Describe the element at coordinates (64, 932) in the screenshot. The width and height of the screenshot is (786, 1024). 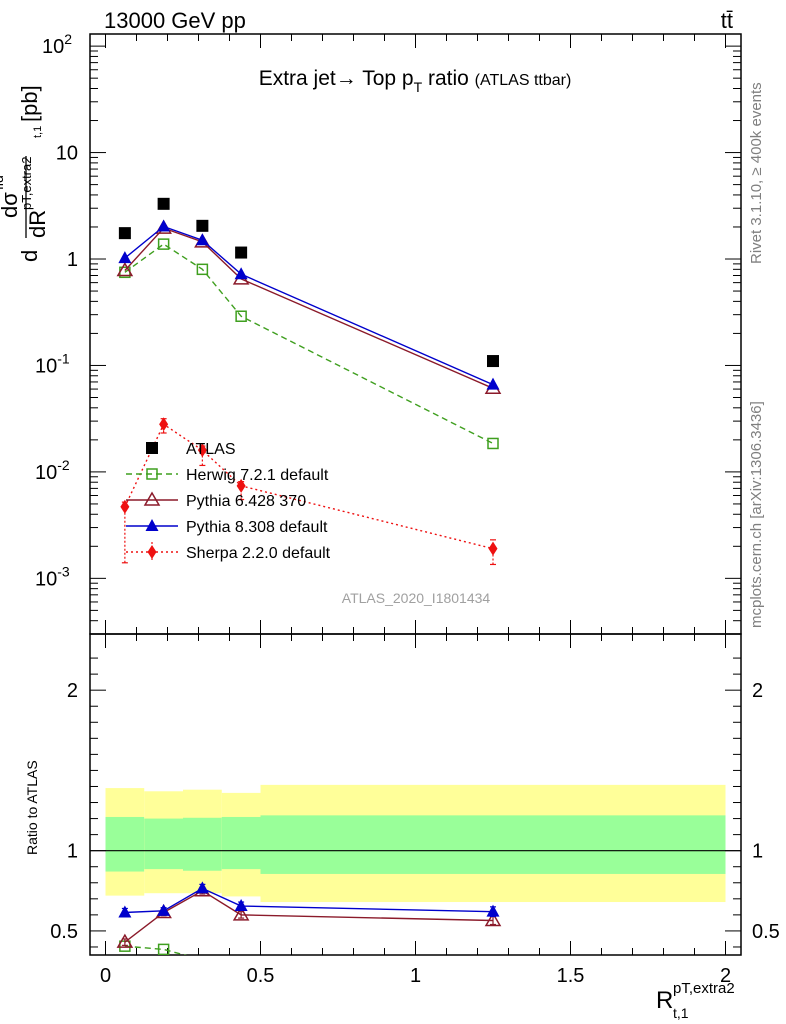
I see `ratio-y-tick-label: 0.5` at that location.